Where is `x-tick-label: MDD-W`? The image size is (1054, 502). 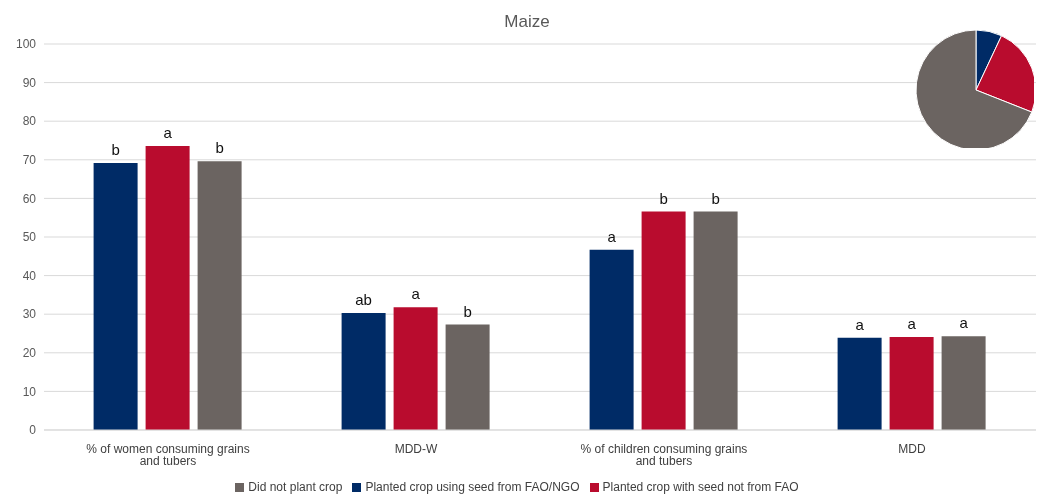 x-tick-label: MDD-W is located at coordinates (416, 448).